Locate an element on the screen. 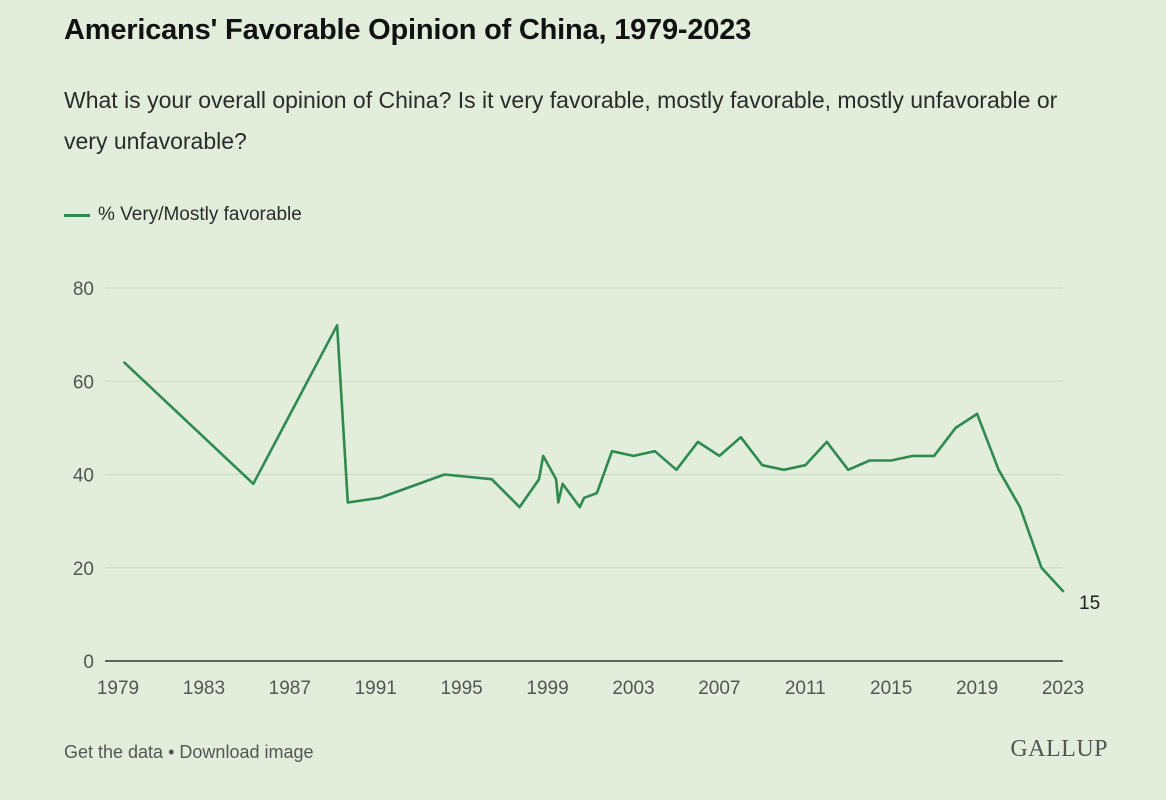  x-tick-label: 1995 is located at coordinates (461, 688).